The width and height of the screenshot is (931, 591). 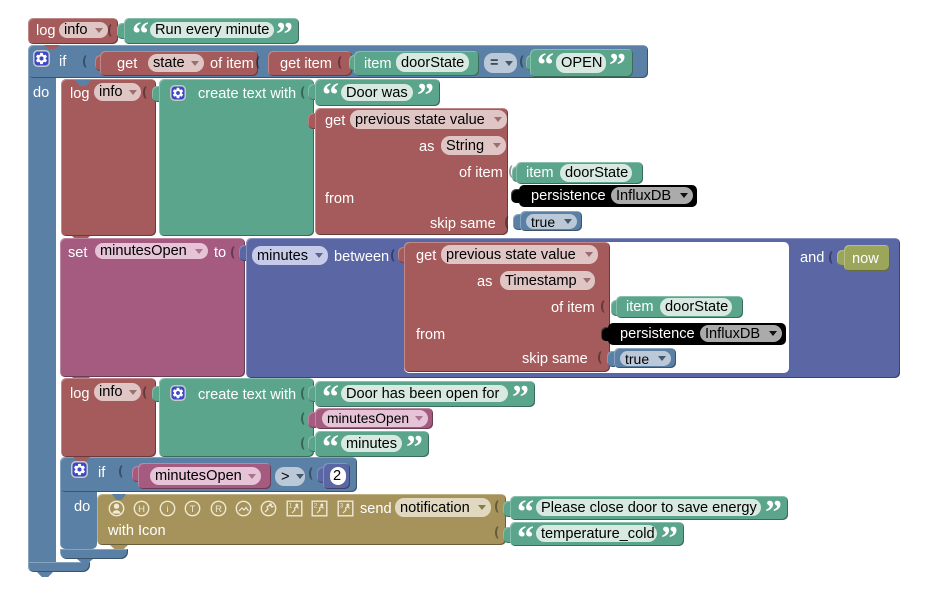 What do you see at coordinates (290, 506) in the screenshot?
I see `svg-text: 1` at bounding box center [290, 506].